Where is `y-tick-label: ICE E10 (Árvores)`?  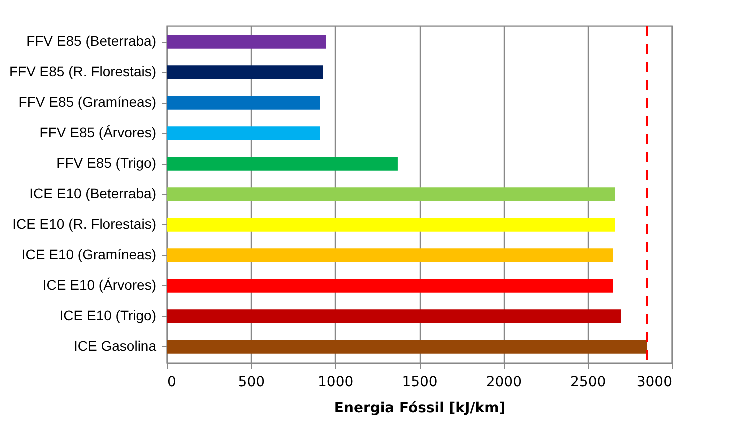
y-tick-label: ICE E10 (Árvores) is located at coordinates (99, 284).